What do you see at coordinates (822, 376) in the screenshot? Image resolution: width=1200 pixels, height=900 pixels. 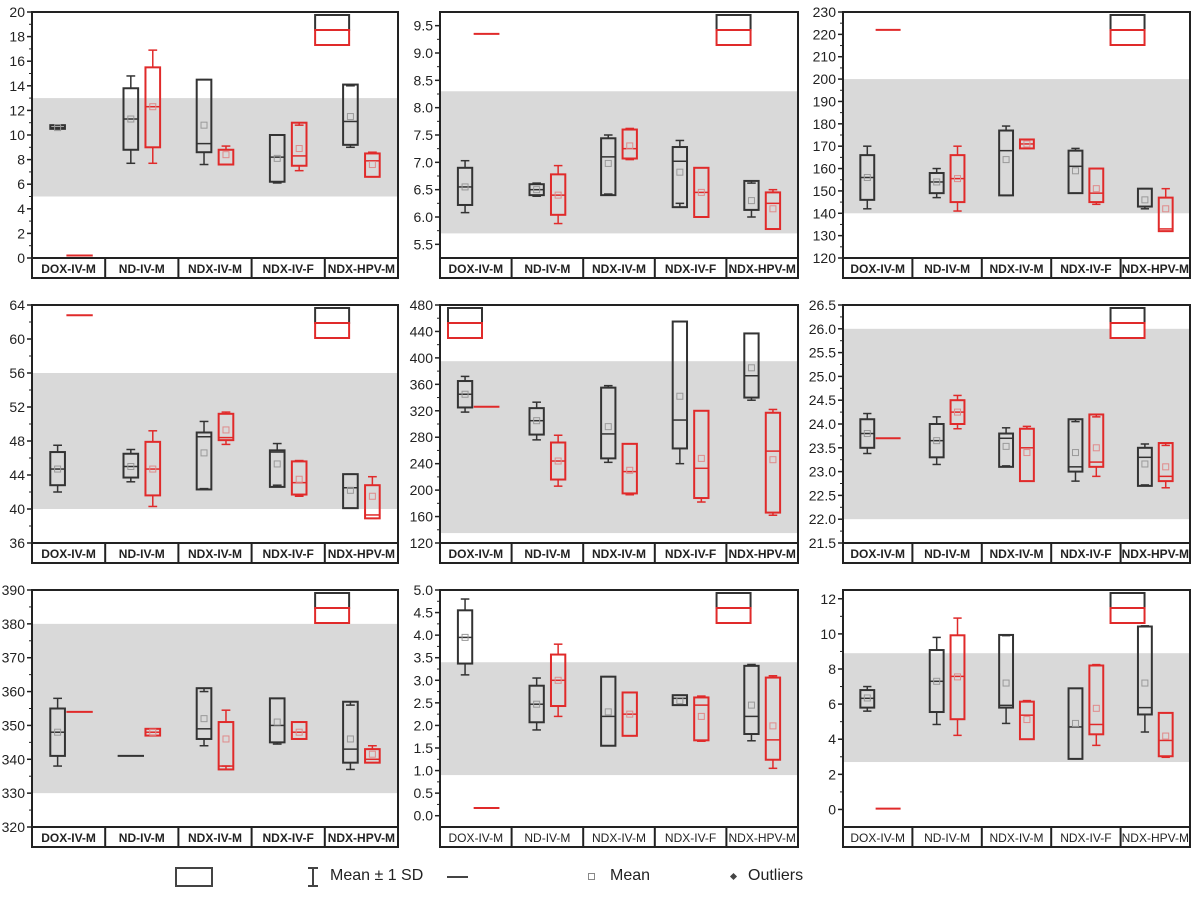 I see `y-tick-label: 25.0` at bounding box center [822, 376].